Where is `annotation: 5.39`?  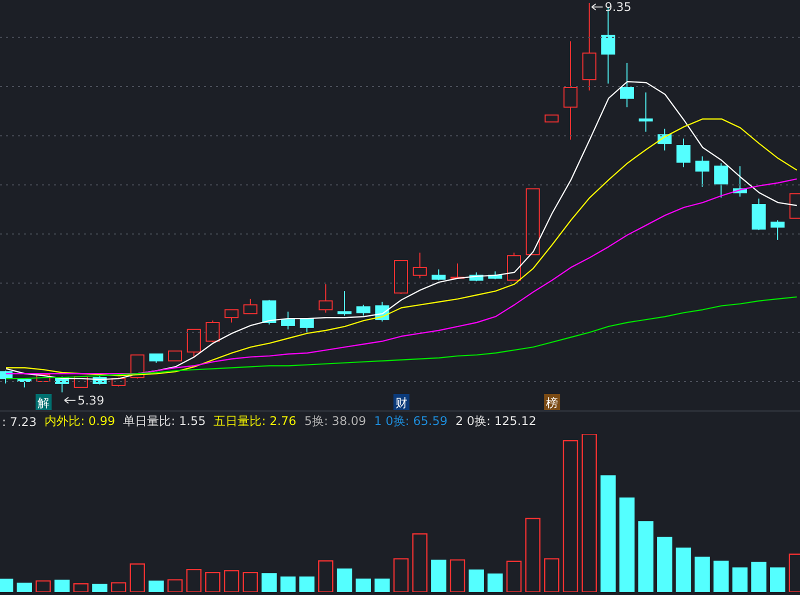
annotation: 5.39 is located at coordinates (90, 400).